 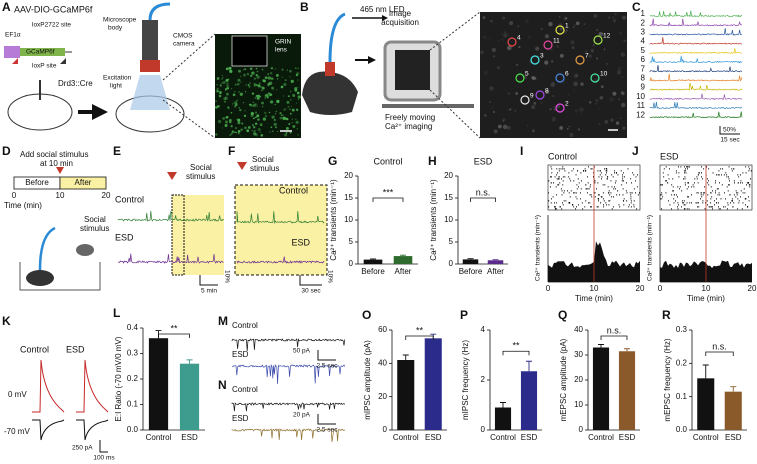 What do you see at coordinates (189, 361) in the screenshot?
I see `error-bar` at bounding box center [189, 361].